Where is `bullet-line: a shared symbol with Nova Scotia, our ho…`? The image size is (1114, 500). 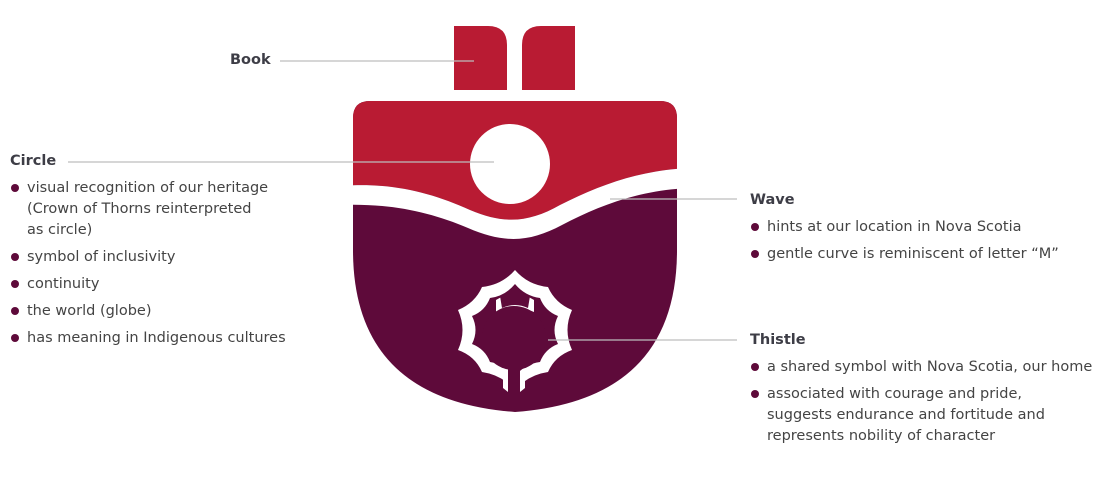
bullet-line: a shared symbol with Nova Scotia, our ho… is located at coordinates (930, 367).